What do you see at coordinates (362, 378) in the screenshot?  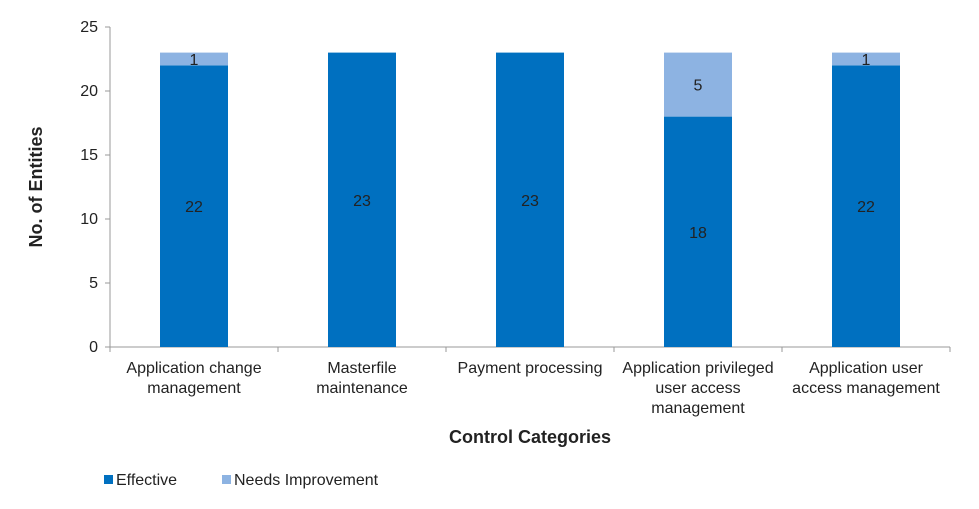 I see `x-tick-label: Masterfile maintenance` at bounding box center [362, 378].